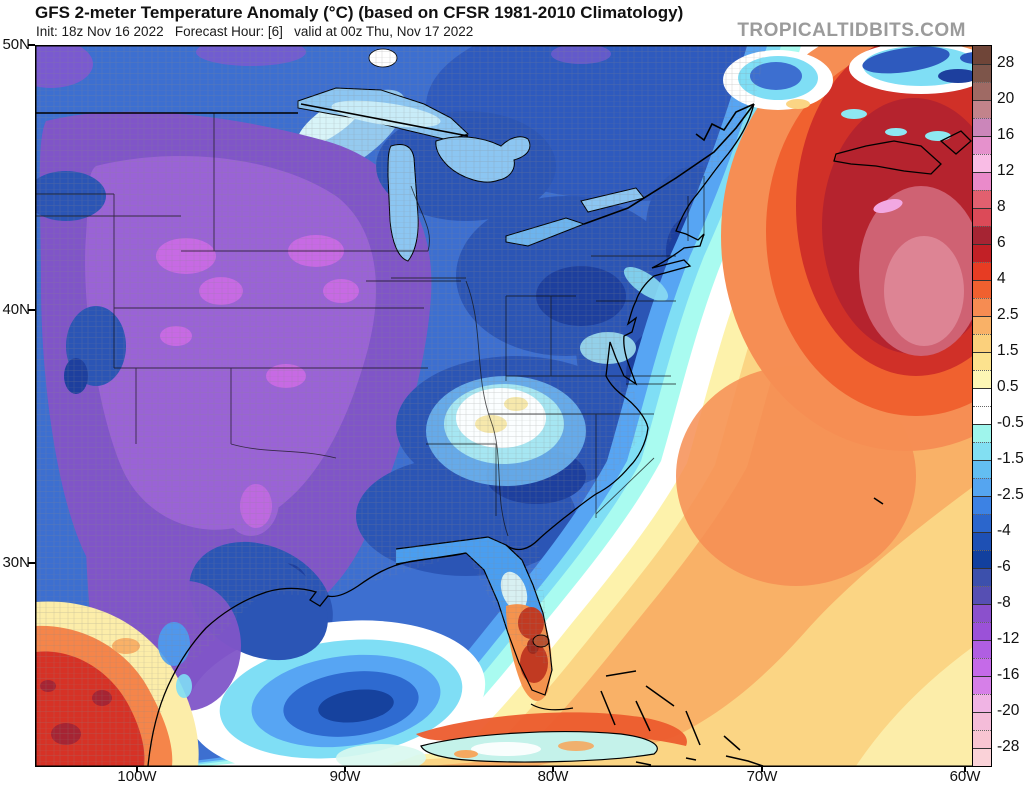  What do you see at coordinates (345, 769) in the screenshot?
I see `lon-tick-90W` at bounding box center [345, 769].